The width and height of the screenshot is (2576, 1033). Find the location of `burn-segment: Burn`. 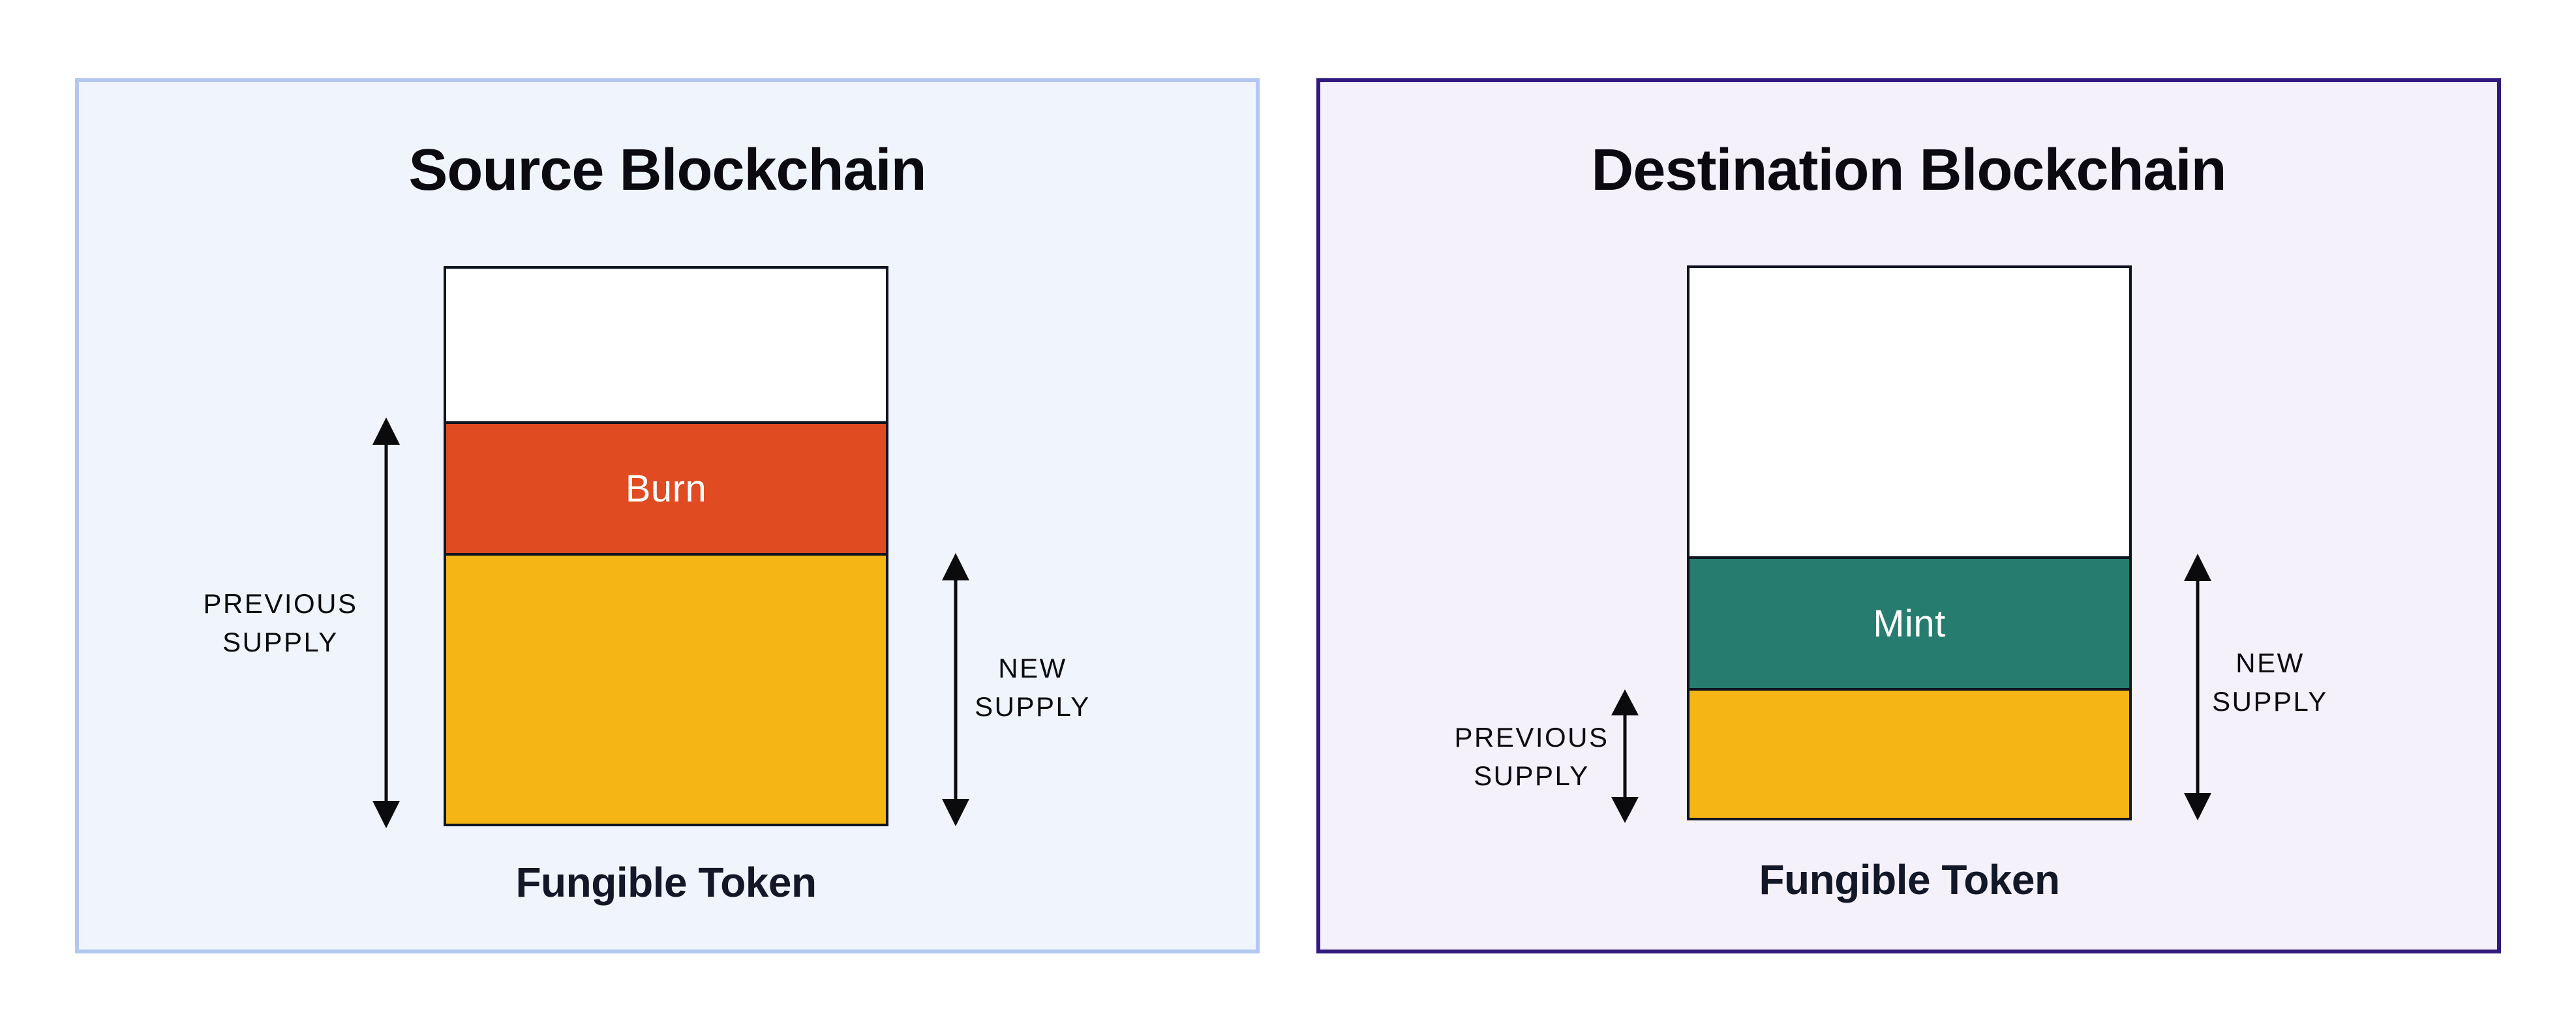

burn-segment: Burn is located at coordinates (666, 489).